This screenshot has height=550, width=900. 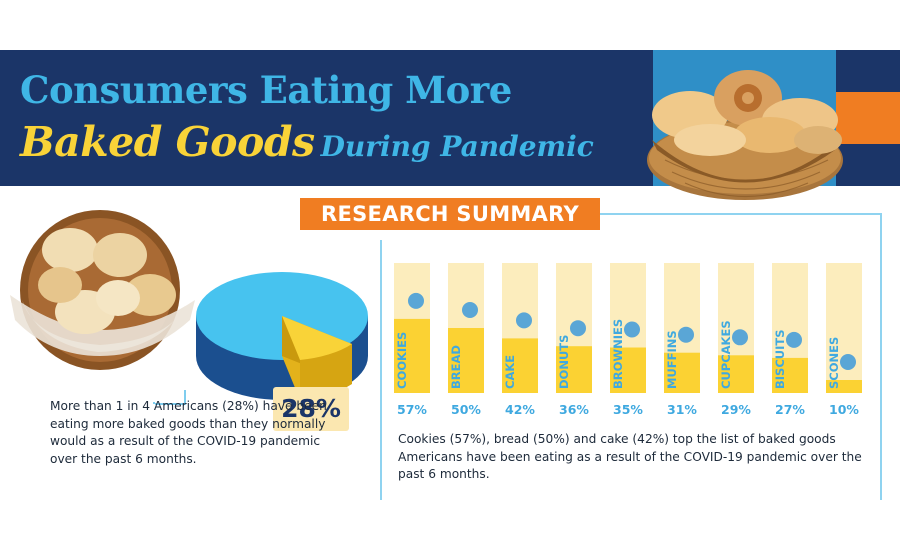 I want to click on bar-category-label: CUPCAKES, so click(x=726, y=354).